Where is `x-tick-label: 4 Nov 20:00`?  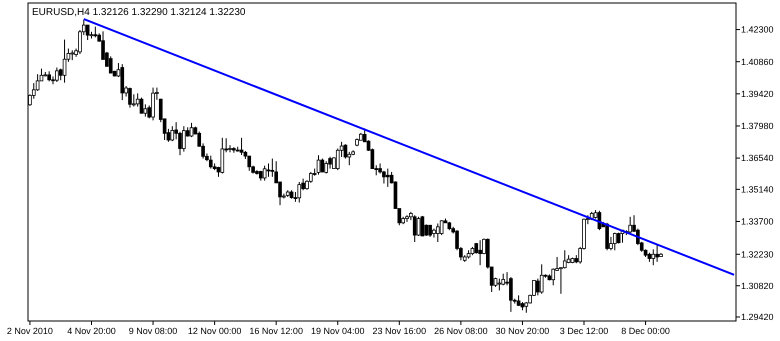
x-tick-label: 4 Nov 20:00 is located at coordinates (91, 331).